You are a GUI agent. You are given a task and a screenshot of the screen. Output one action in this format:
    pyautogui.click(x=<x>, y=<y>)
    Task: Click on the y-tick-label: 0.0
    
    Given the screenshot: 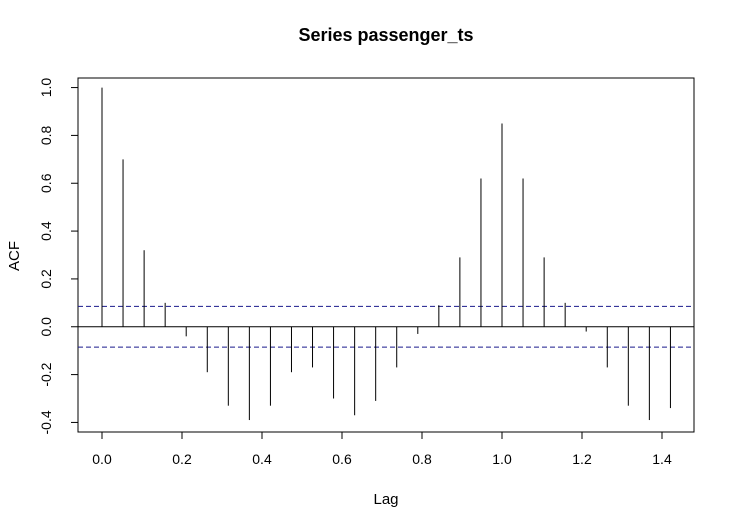 What is the action you would take?
    pyautogui.click(x=46, y=327)
    